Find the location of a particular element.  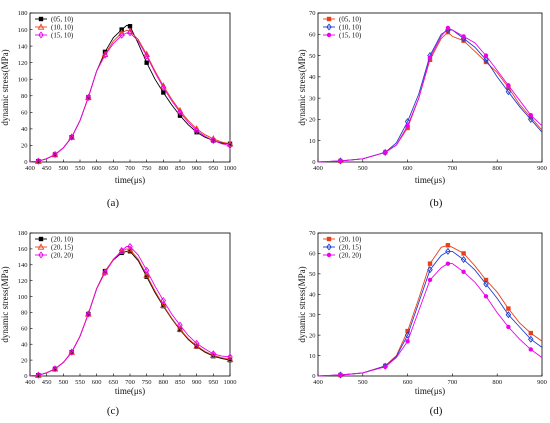

x-tick-label: 450 is located at coordinates (47, 382).